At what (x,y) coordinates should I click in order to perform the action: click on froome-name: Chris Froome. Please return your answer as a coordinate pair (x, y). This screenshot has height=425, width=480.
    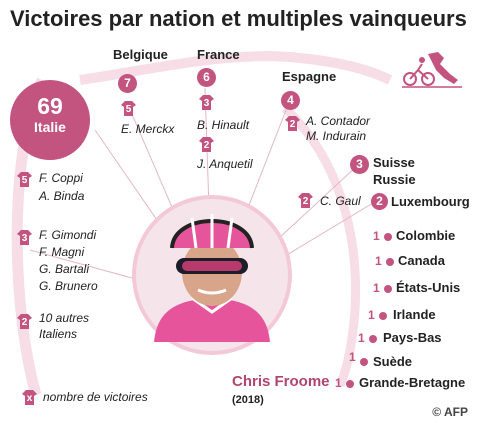
    Looking at the image, I should click on (281, 381).